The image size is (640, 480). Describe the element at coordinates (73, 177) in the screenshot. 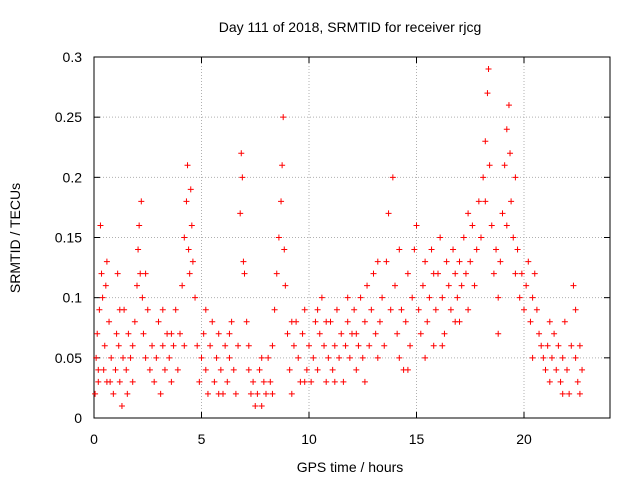

I see `y-tick-label: 0.2` at that location.